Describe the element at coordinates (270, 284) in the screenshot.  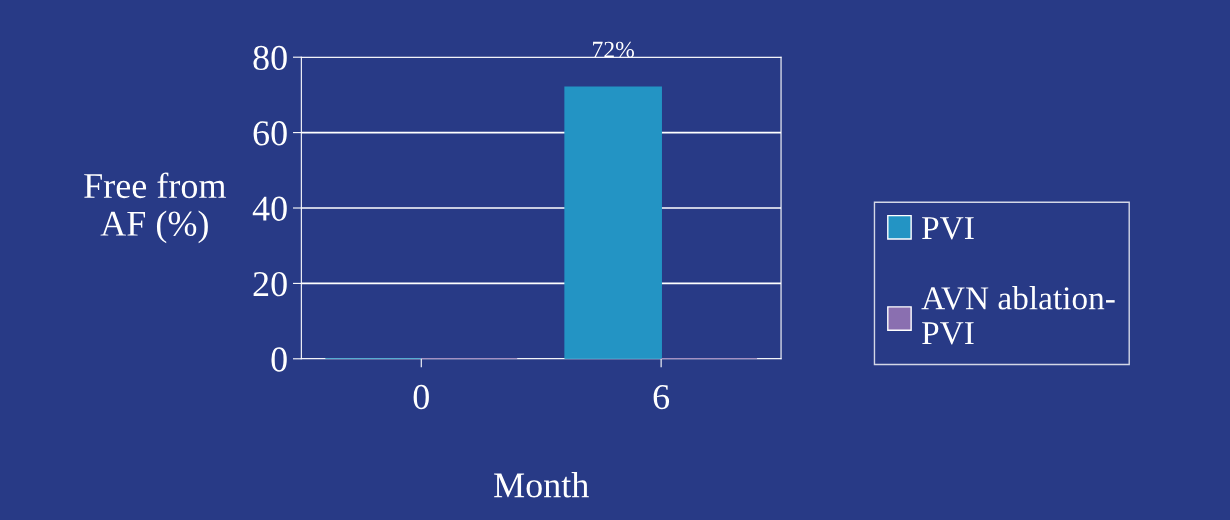
I see `y-tick-label: 20` at that location.